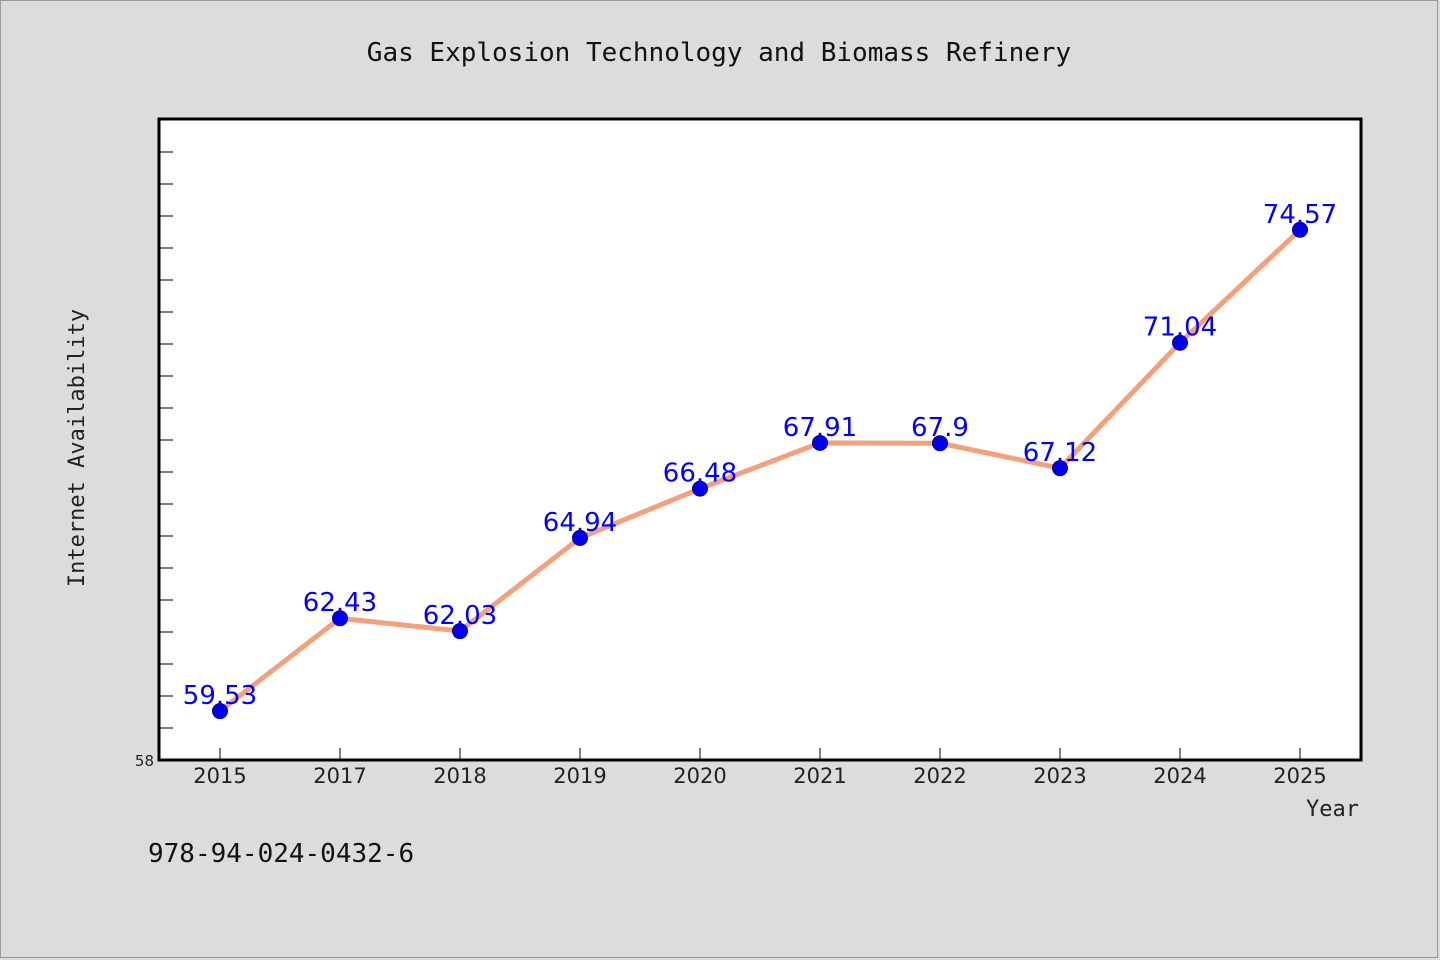  What do you see at coordinates (580, 523) in the screenshot?
I see `data-label: 64.94` at bounding box center [580, 523].